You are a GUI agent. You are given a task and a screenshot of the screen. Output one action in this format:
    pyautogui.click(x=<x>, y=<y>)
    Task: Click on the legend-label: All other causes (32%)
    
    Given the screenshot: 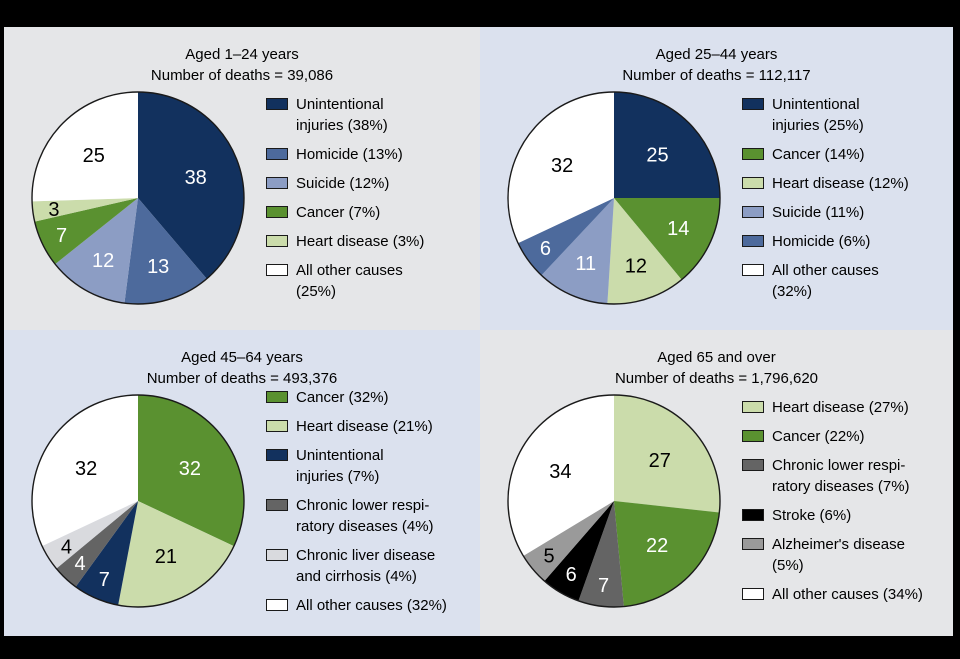 What is the action you would take?
    pyautogui.click(x=825, y=281)
    